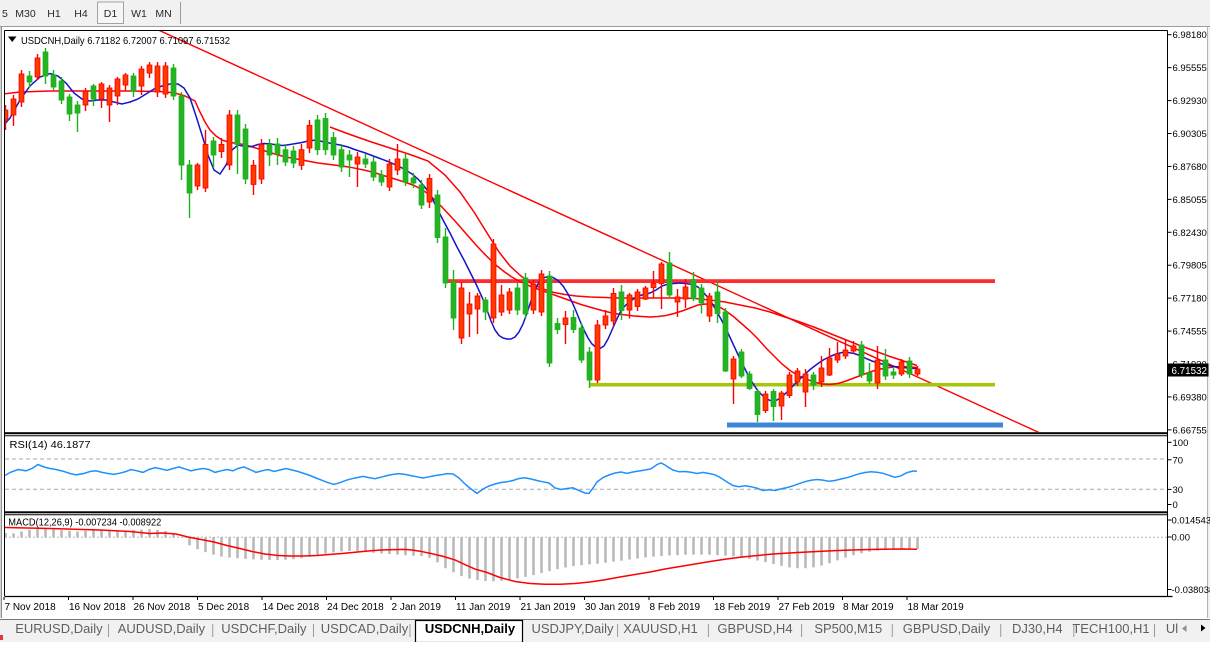 The height and width of the screenshot is (647, 1210). Describe the element at coordinates (1190, 430) in the screenshot. I see `svg-text: 6.66755` at that location.